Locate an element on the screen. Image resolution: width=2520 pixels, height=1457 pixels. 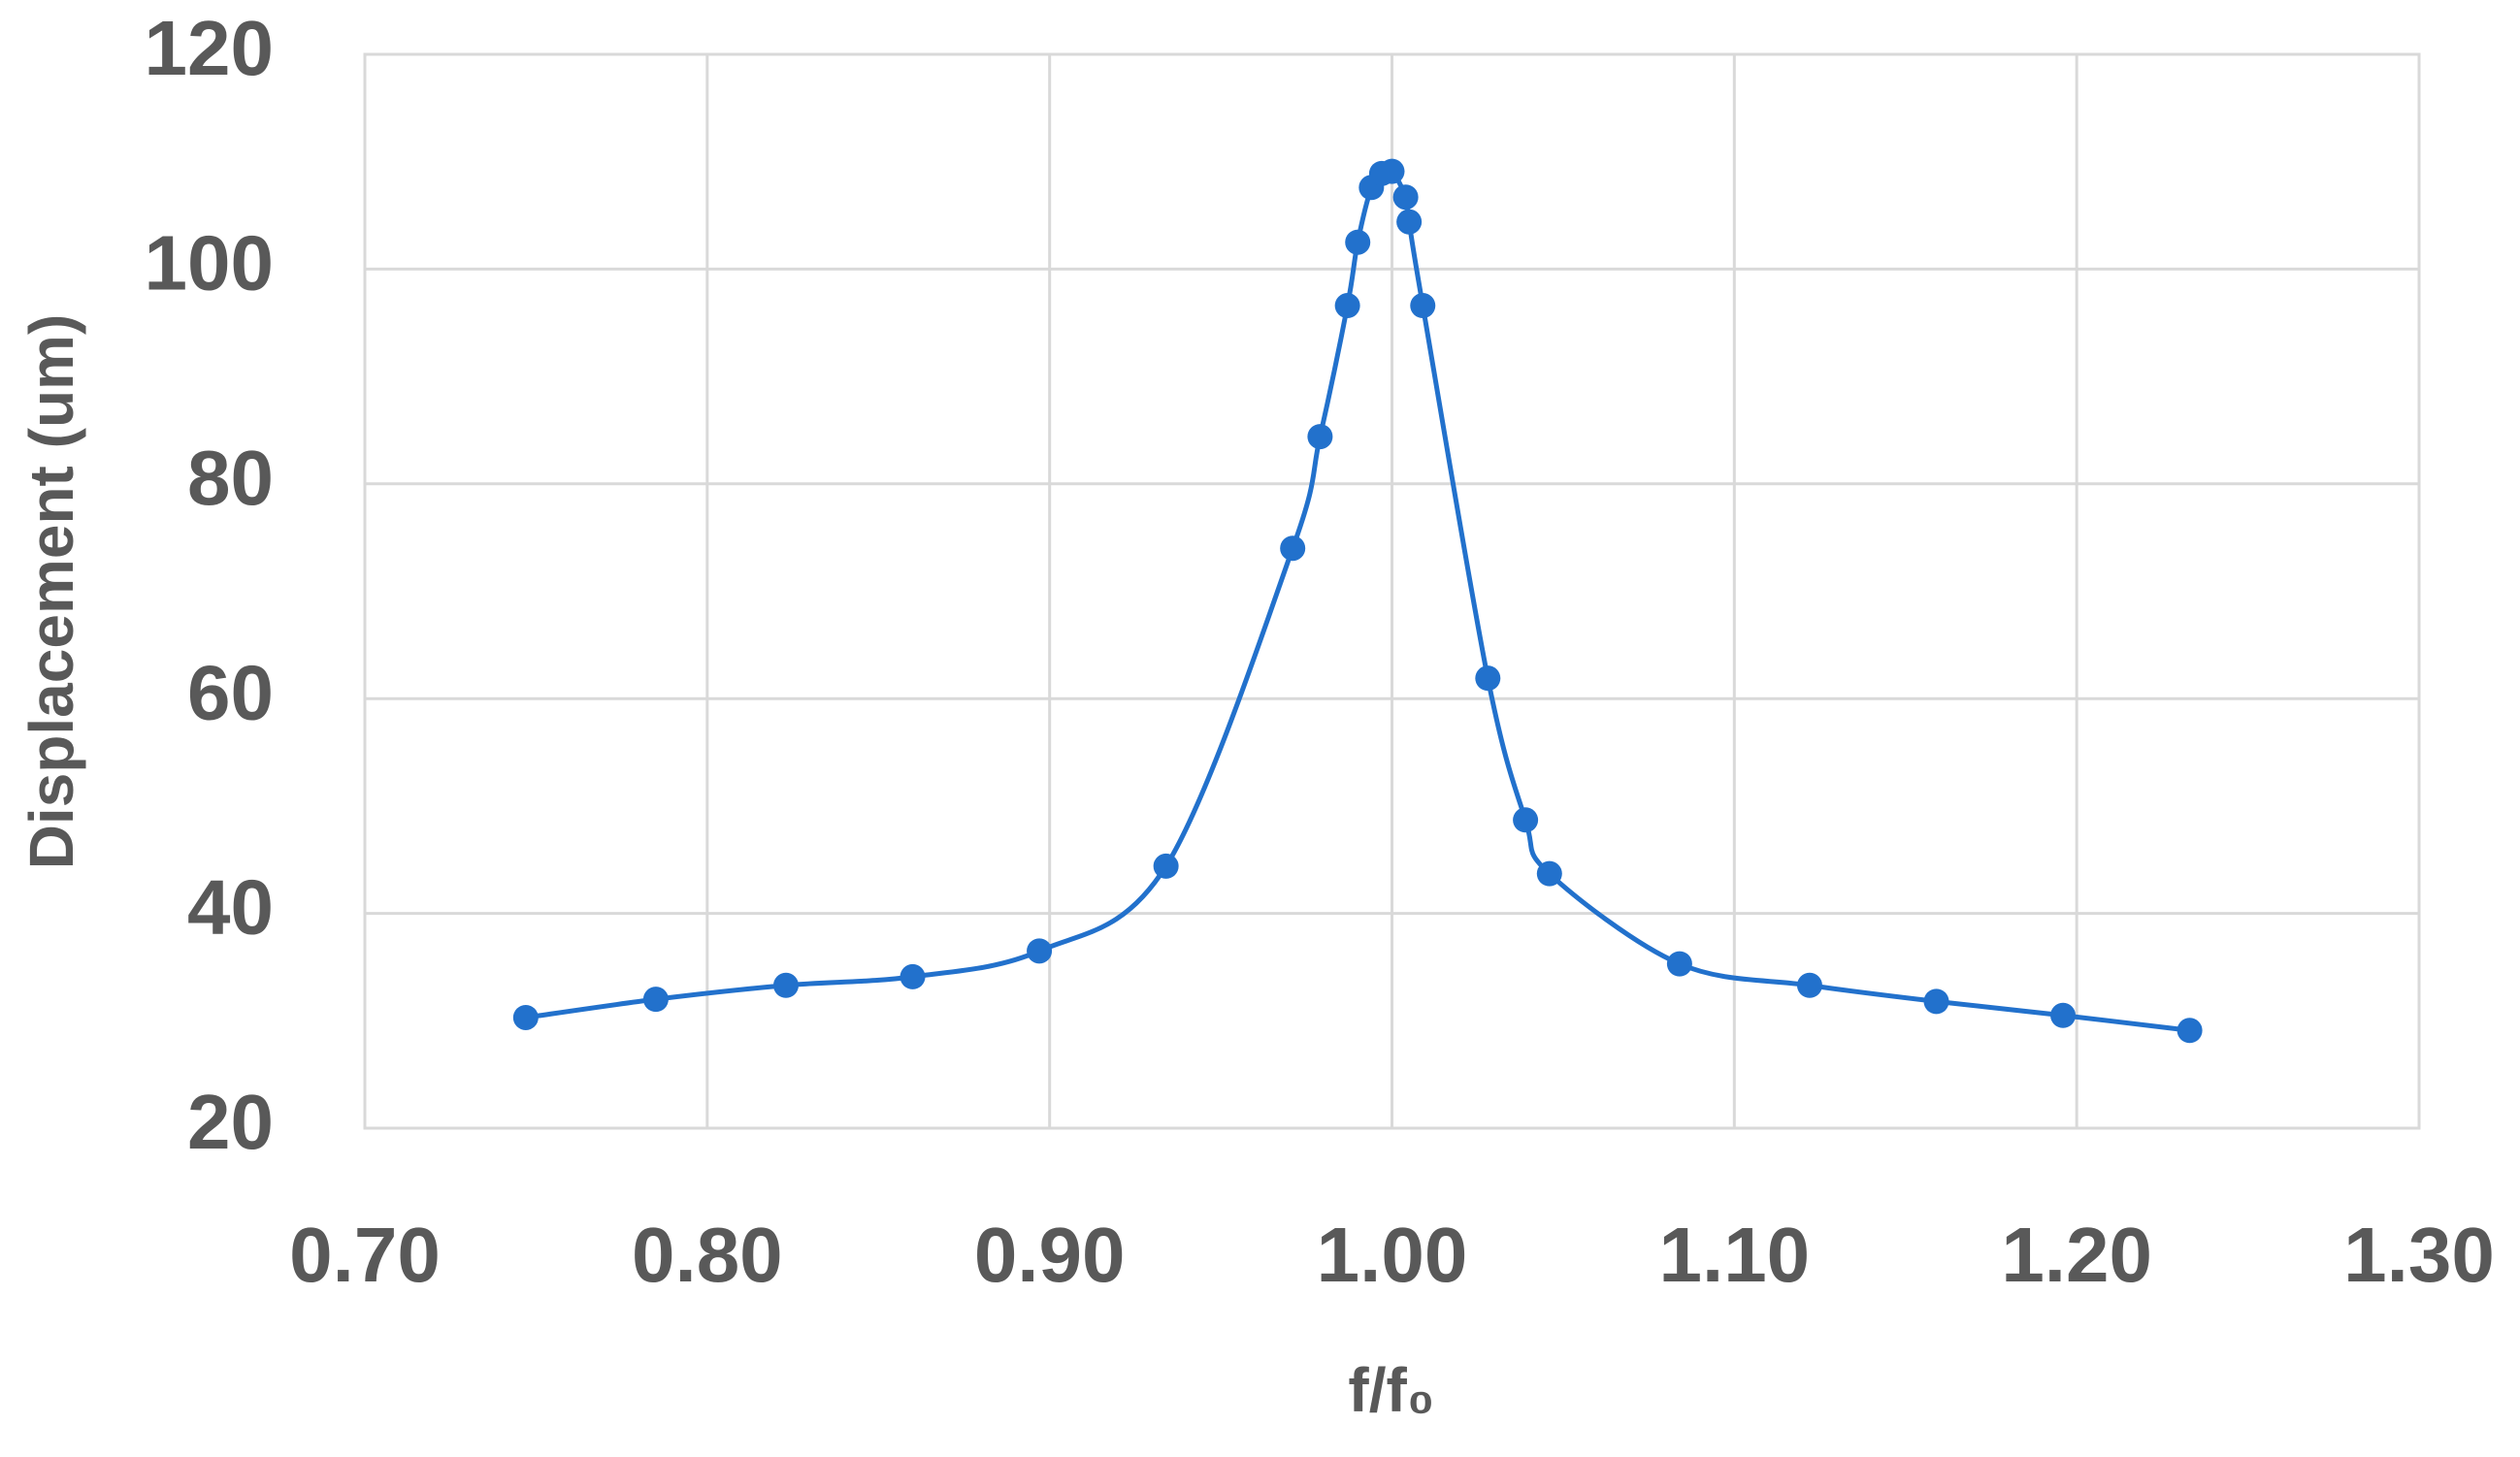
x-tick-label: 0.80 is located at coordinates (707, 1255).